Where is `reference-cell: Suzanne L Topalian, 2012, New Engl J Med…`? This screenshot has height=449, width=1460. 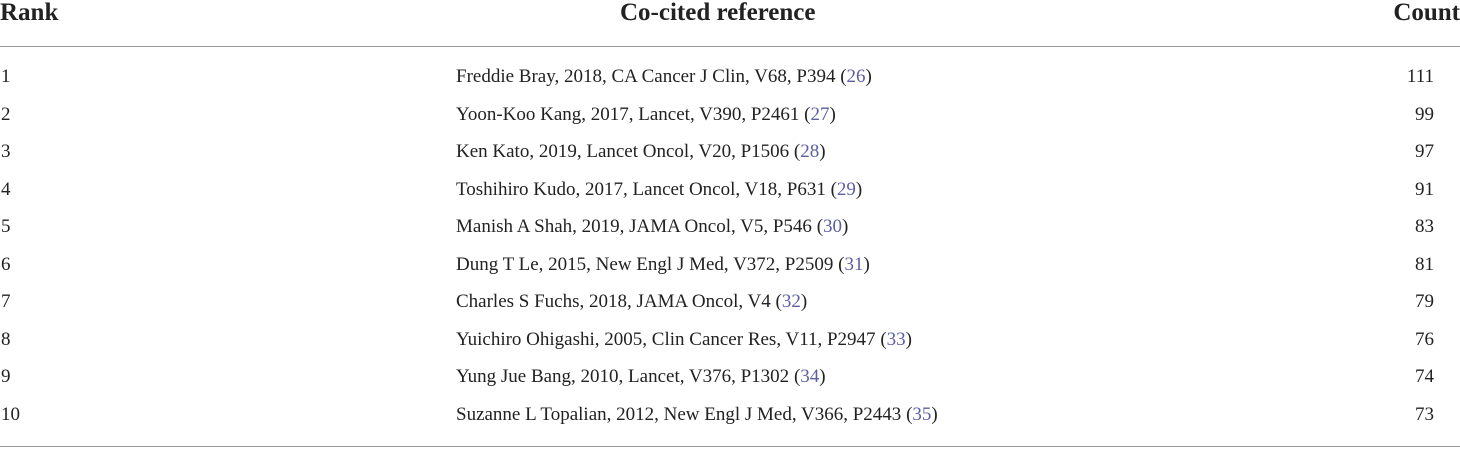
reference-cell: Suzanne L Topalian, 2012, New Engl J Med… is located at coordinates (697, 414).